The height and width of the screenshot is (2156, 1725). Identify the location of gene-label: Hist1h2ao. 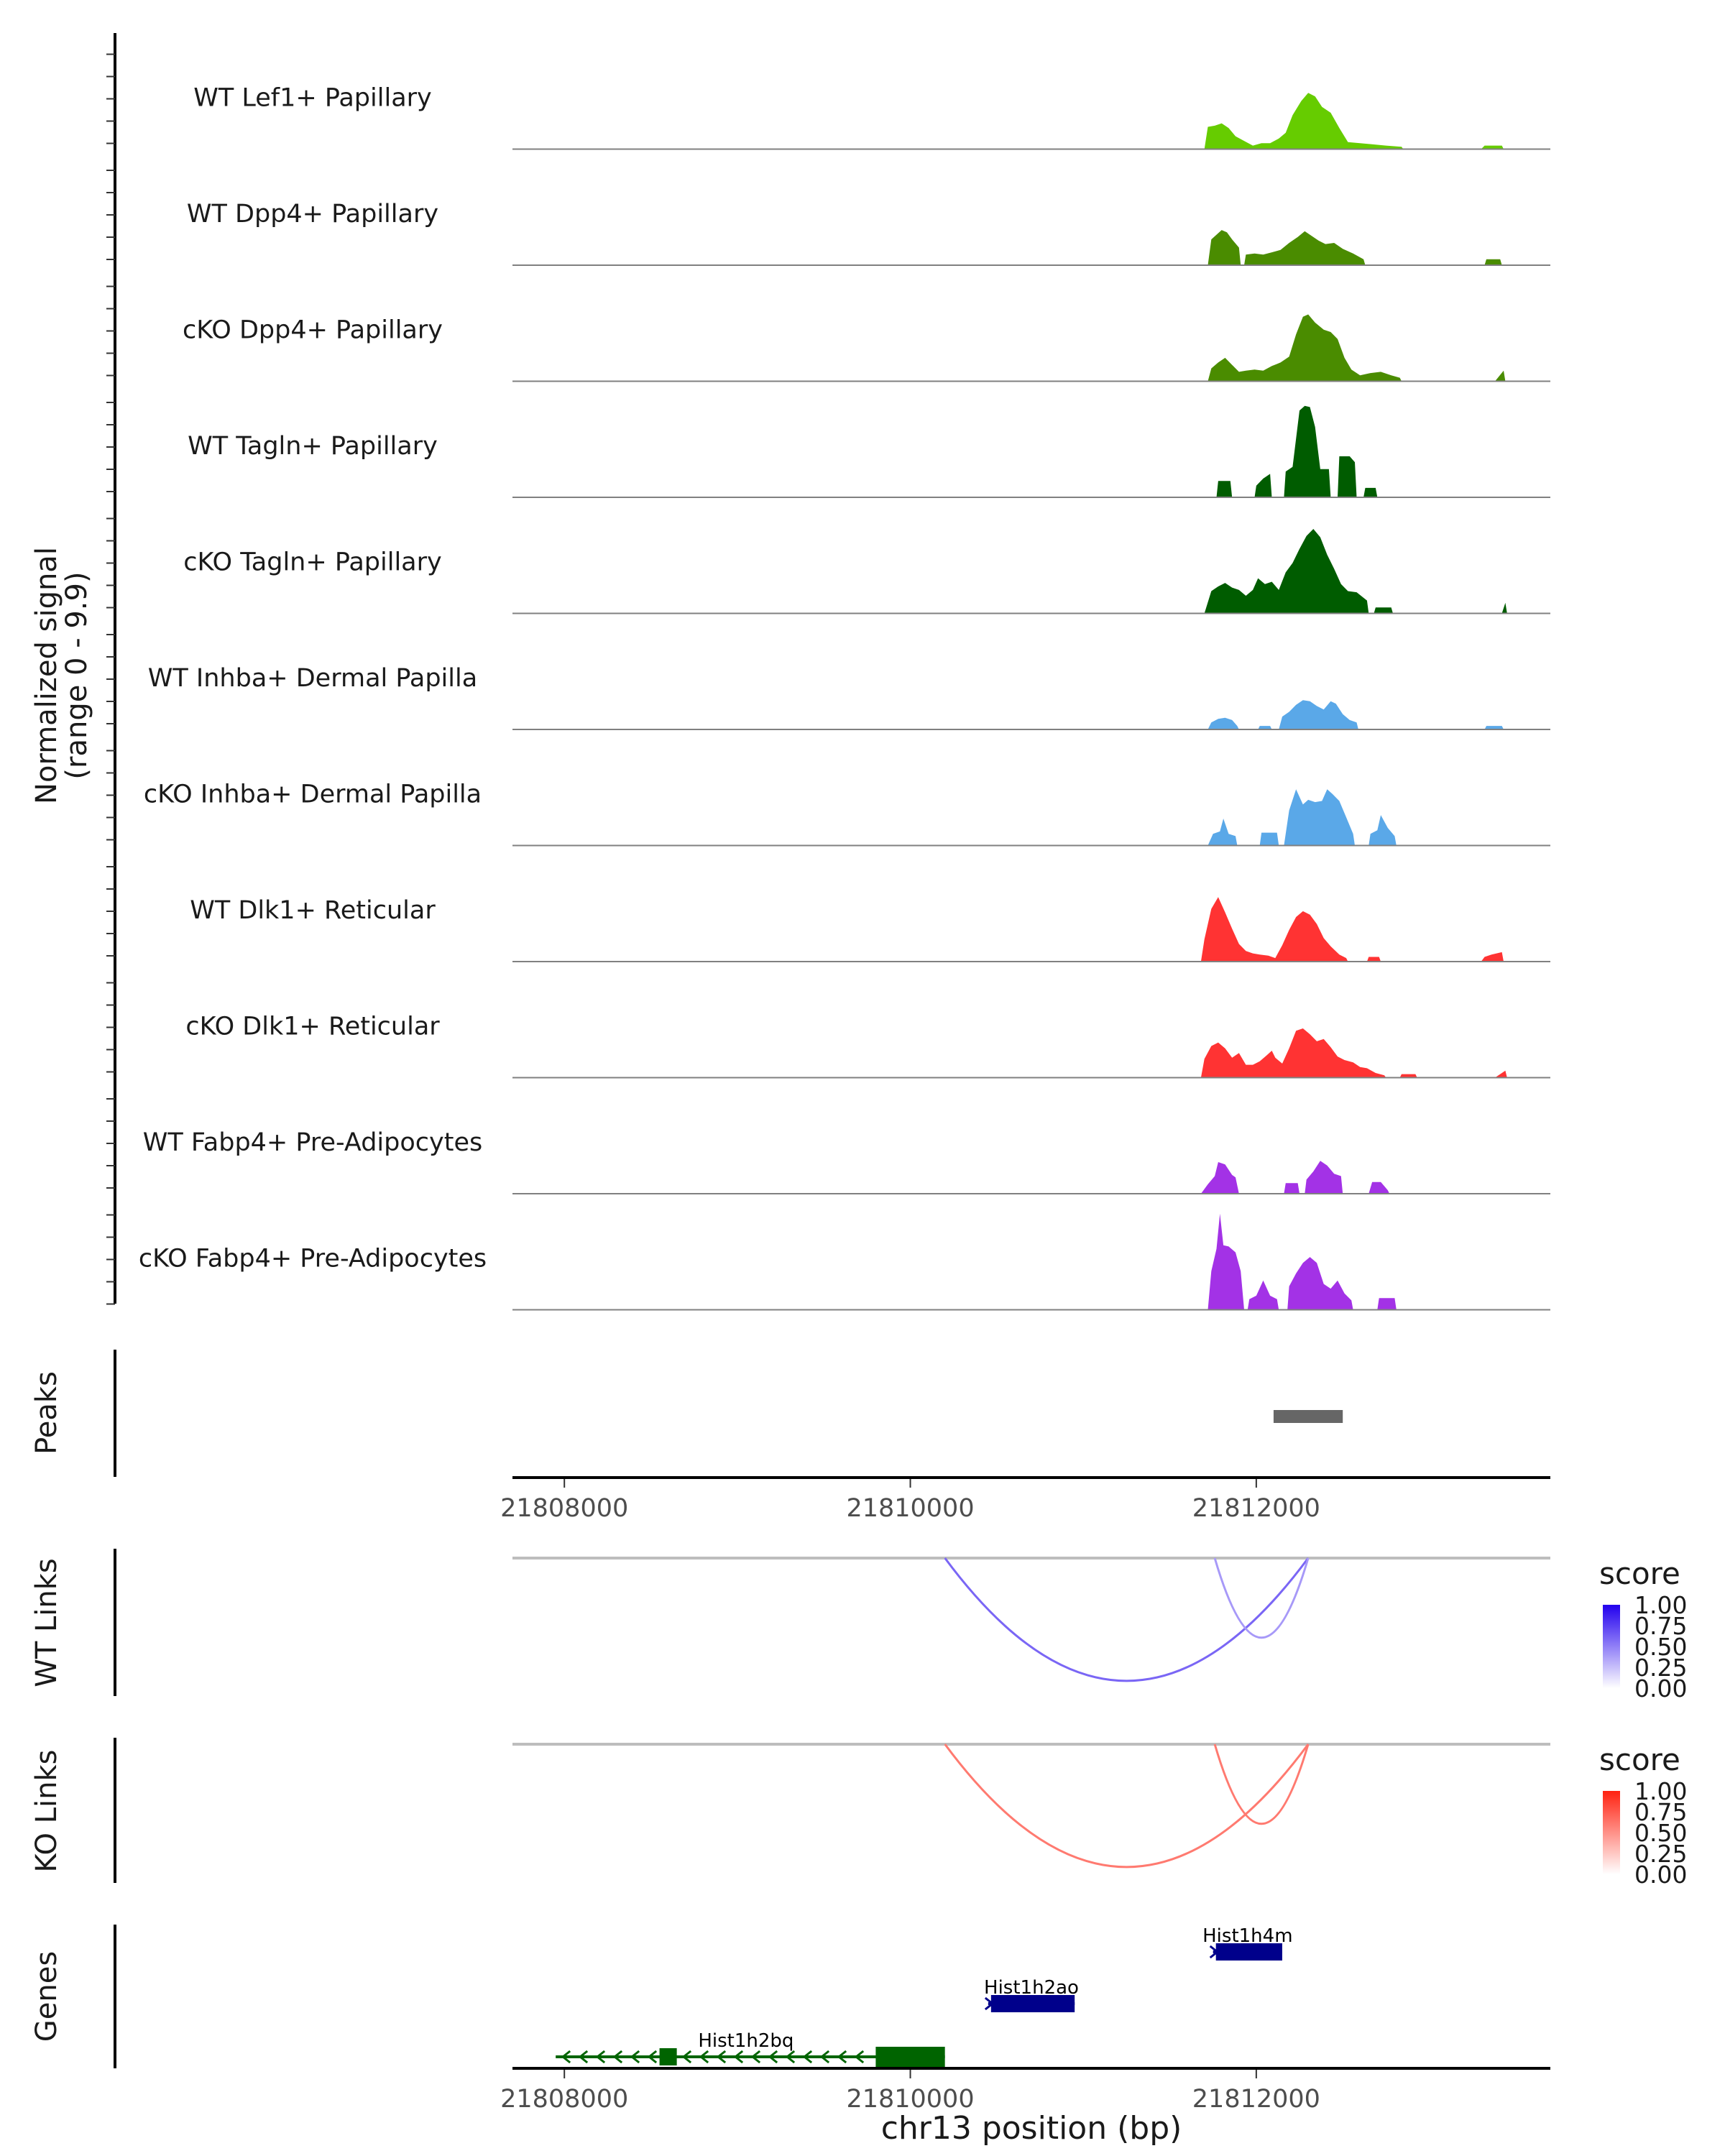
(1031, 1988).